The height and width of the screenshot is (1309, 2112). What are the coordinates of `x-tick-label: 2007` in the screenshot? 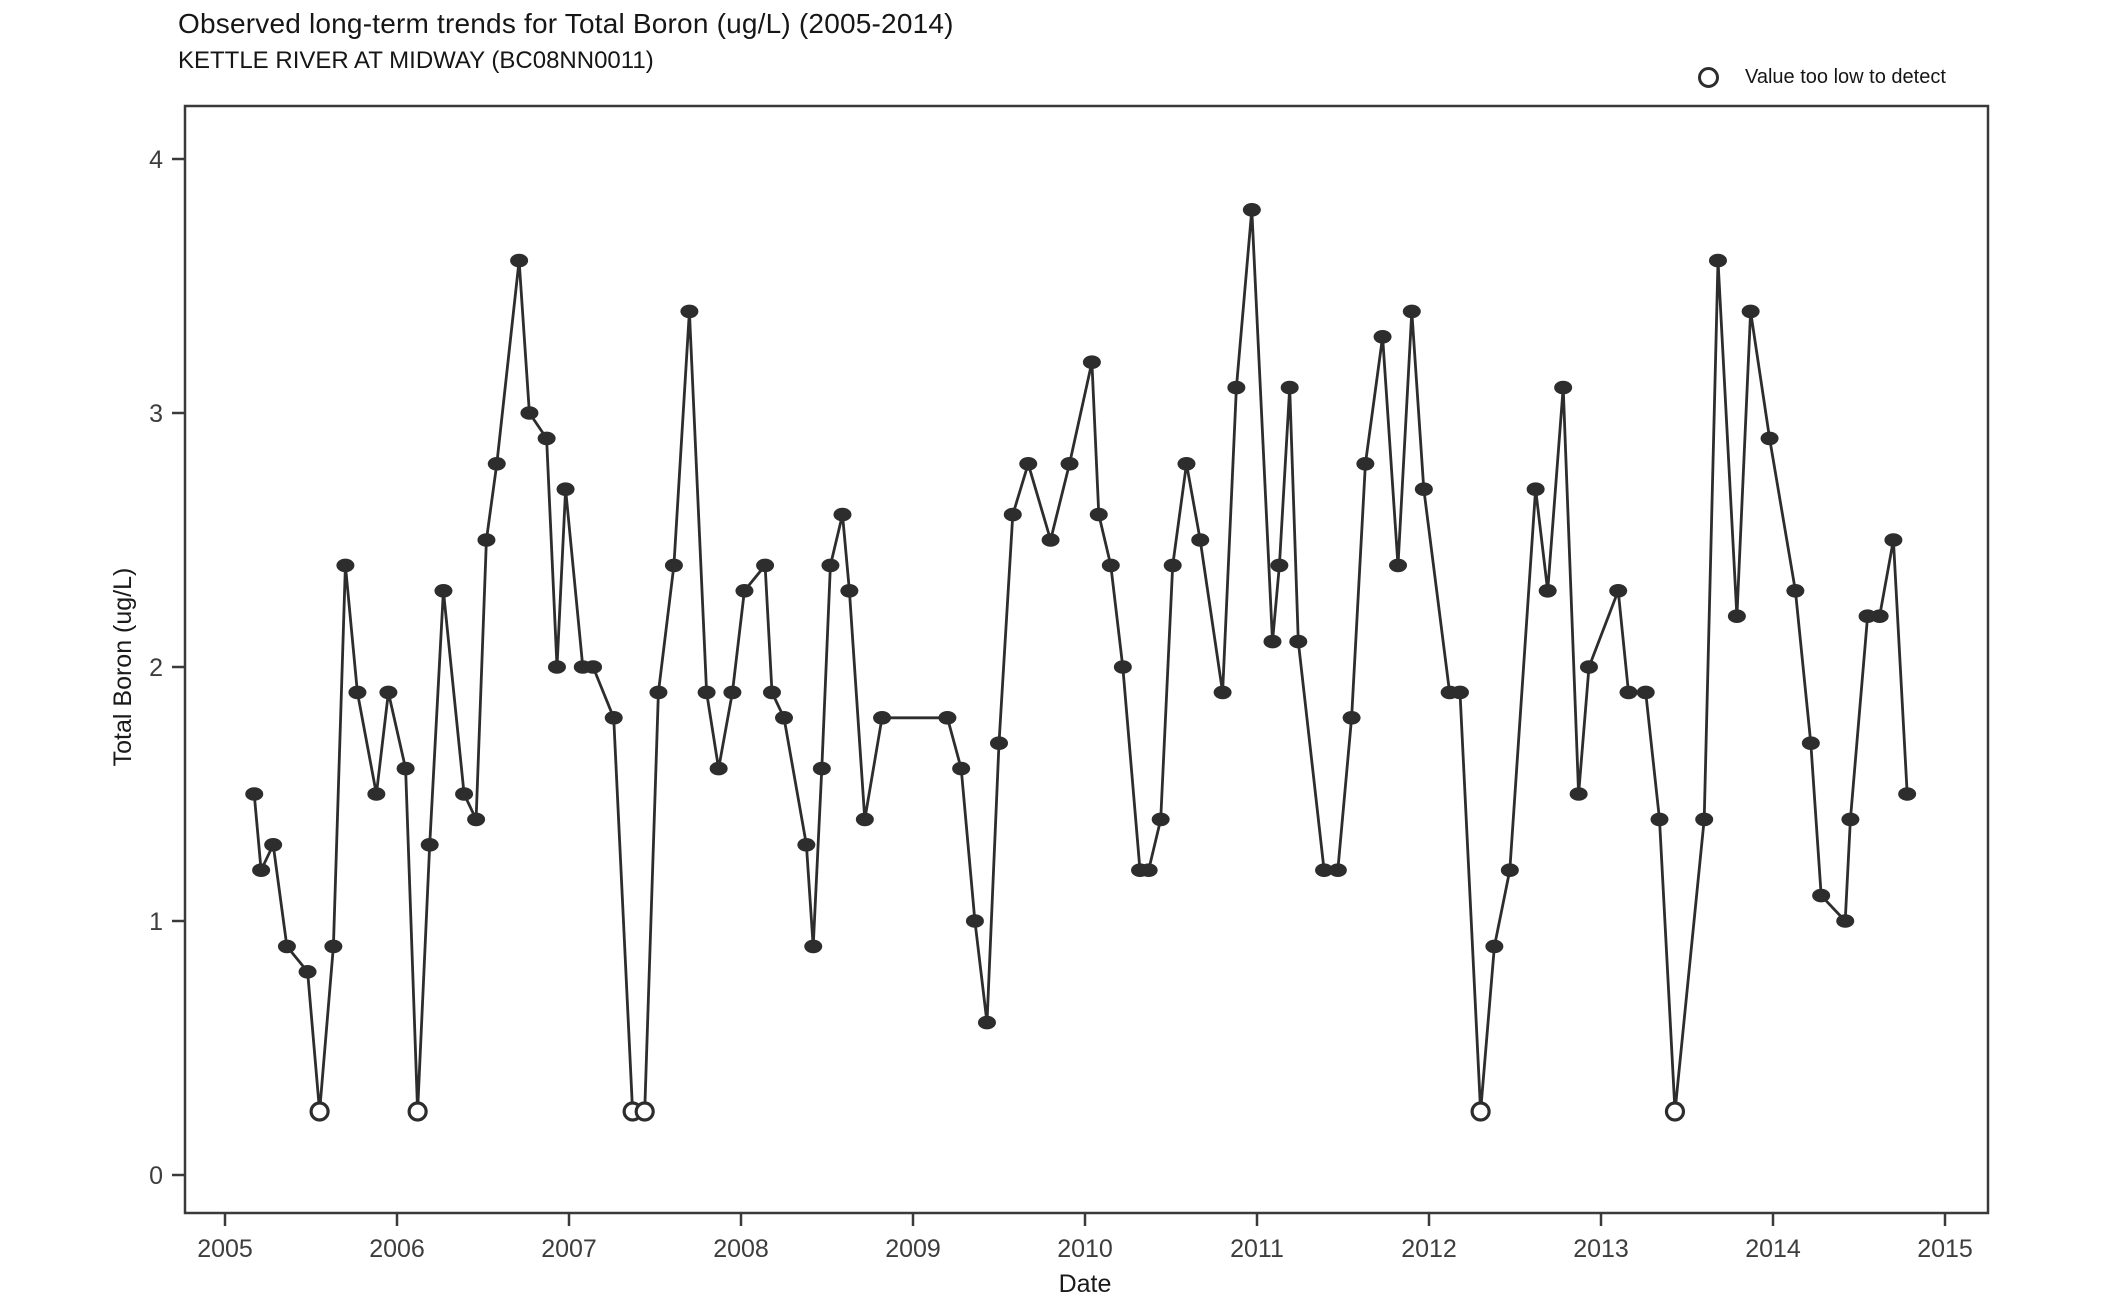 It's located at (569, 1249).